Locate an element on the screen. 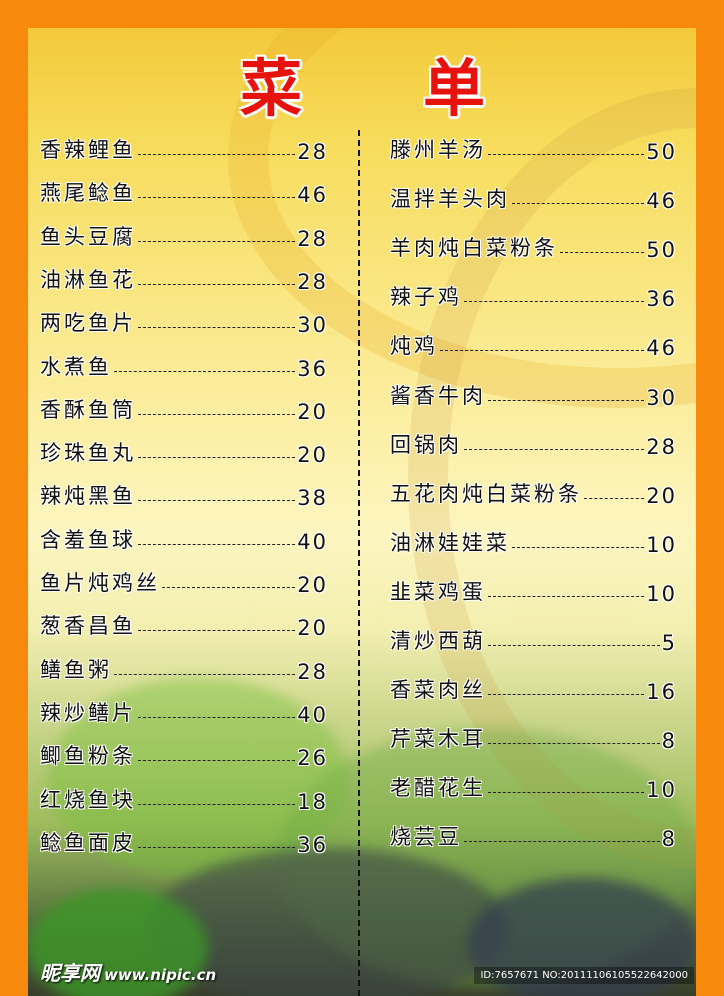 This screenshot has width=724, height=996. menu-item: 辣炖黑鱼 38 is located at coordinates (184, 495).